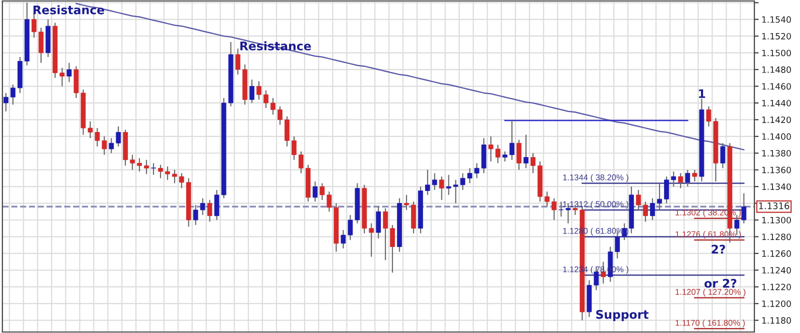  What do you see at coordinates (595, 204) in the screenshot?
I see `series-label: 1.1312 ( 50.00% )` at bounding box center [595, 204].